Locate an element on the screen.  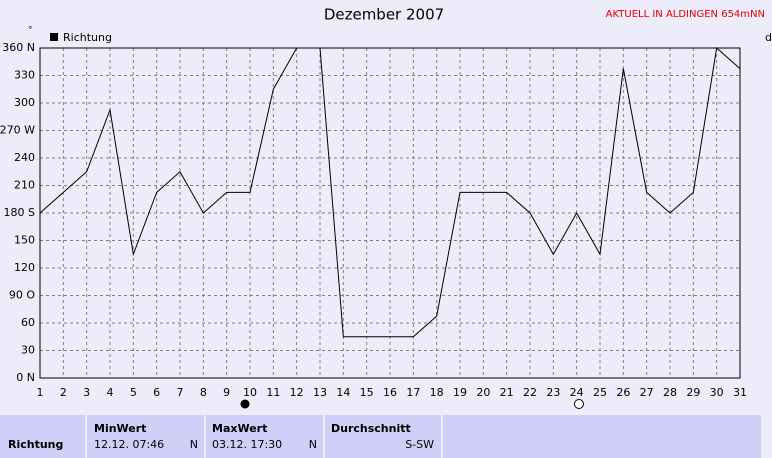
legend-swatch is located at coordinates (54, 37).